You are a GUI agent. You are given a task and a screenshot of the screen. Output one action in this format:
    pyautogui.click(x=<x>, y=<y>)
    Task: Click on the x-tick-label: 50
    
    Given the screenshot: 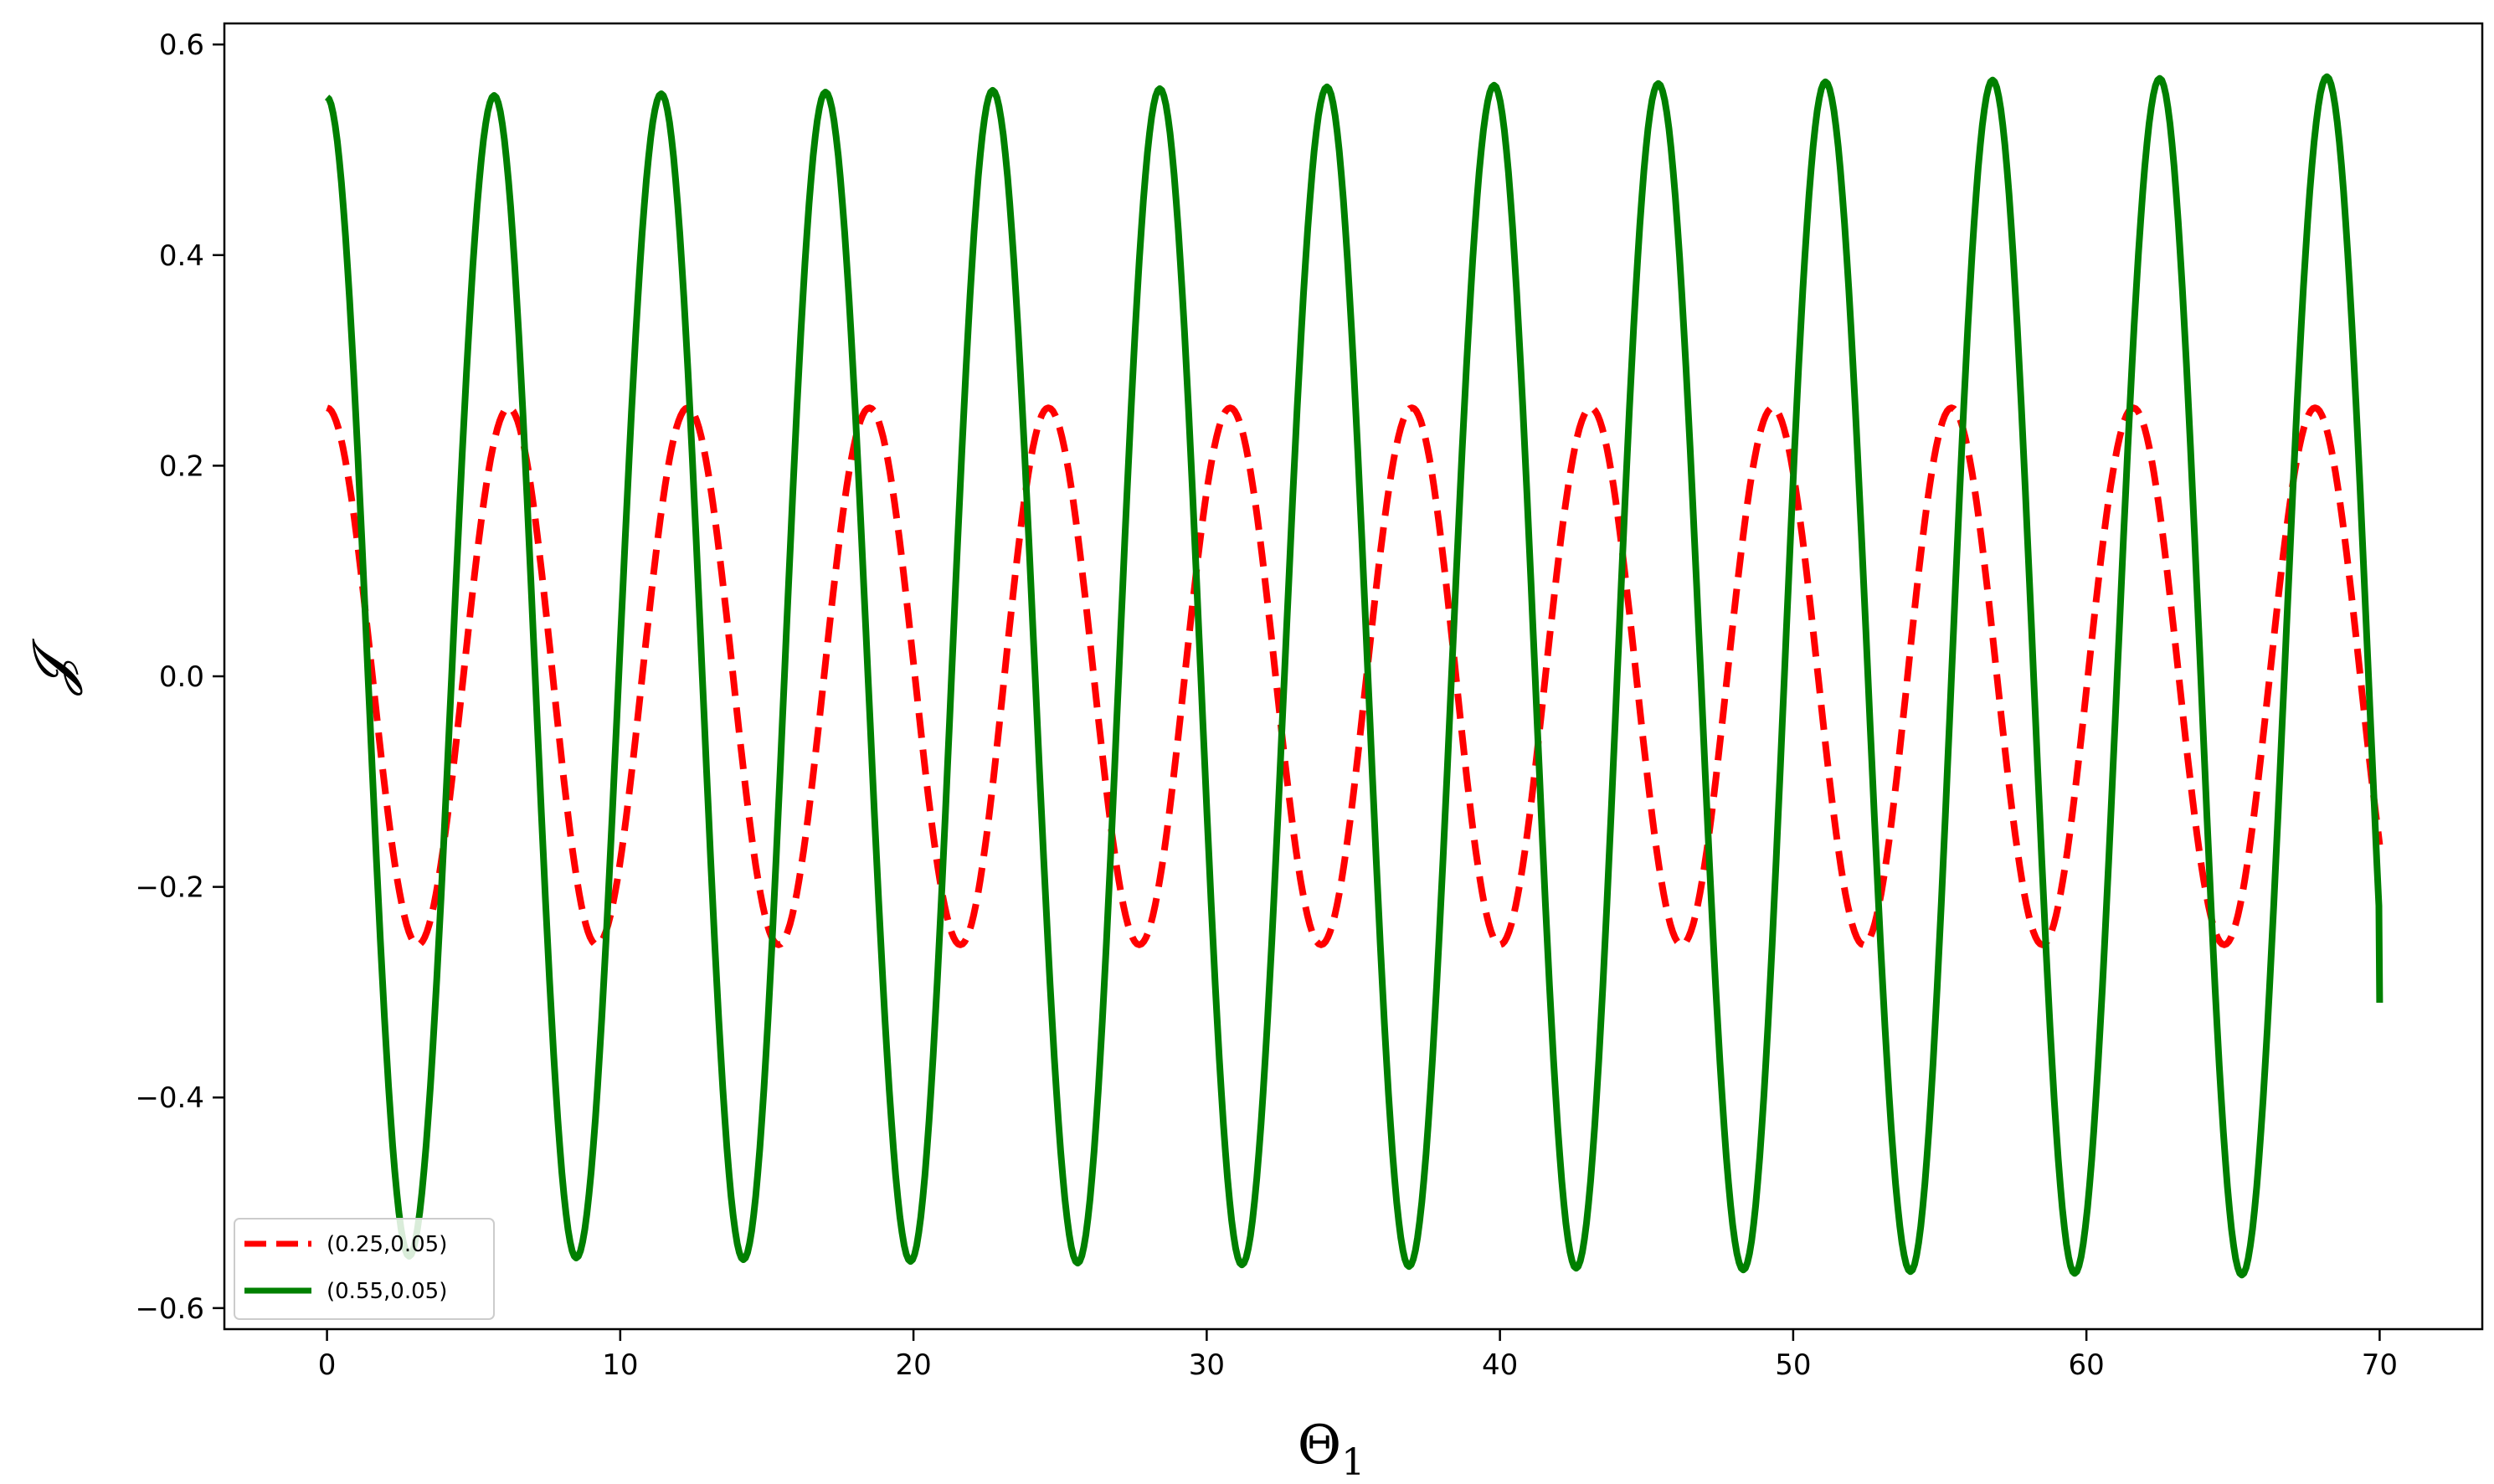 What is the action you would take?
    pyautogui.click(x=1793, y=1365)
    